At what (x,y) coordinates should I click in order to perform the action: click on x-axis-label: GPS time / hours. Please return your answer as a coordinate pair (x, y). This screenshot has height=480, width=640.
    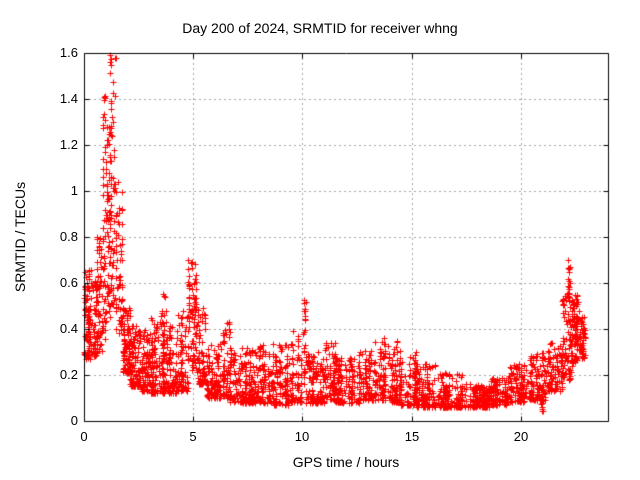
    Looking at the image, I should click on (346, 462).